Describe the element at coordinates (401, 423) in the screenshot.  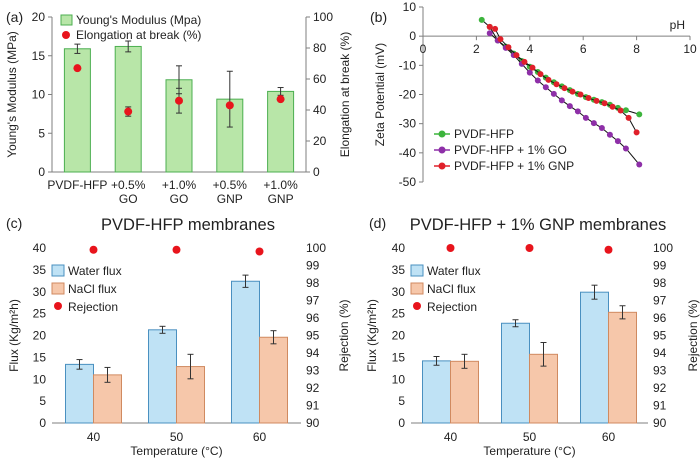
I see `y-tick-label-d: 0` at that location.